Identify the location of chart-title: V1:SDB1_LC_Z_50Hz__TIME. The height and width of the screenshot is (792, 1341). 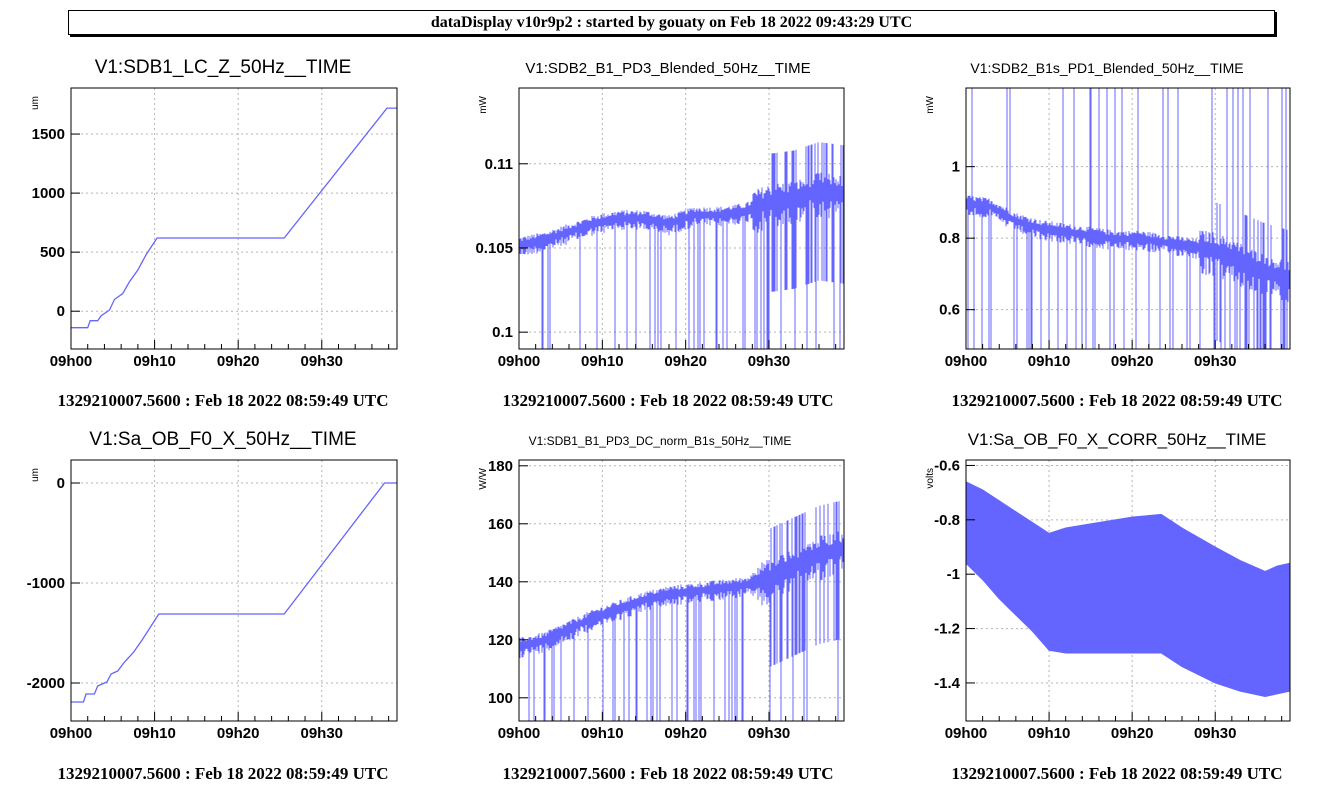
(223, 67).